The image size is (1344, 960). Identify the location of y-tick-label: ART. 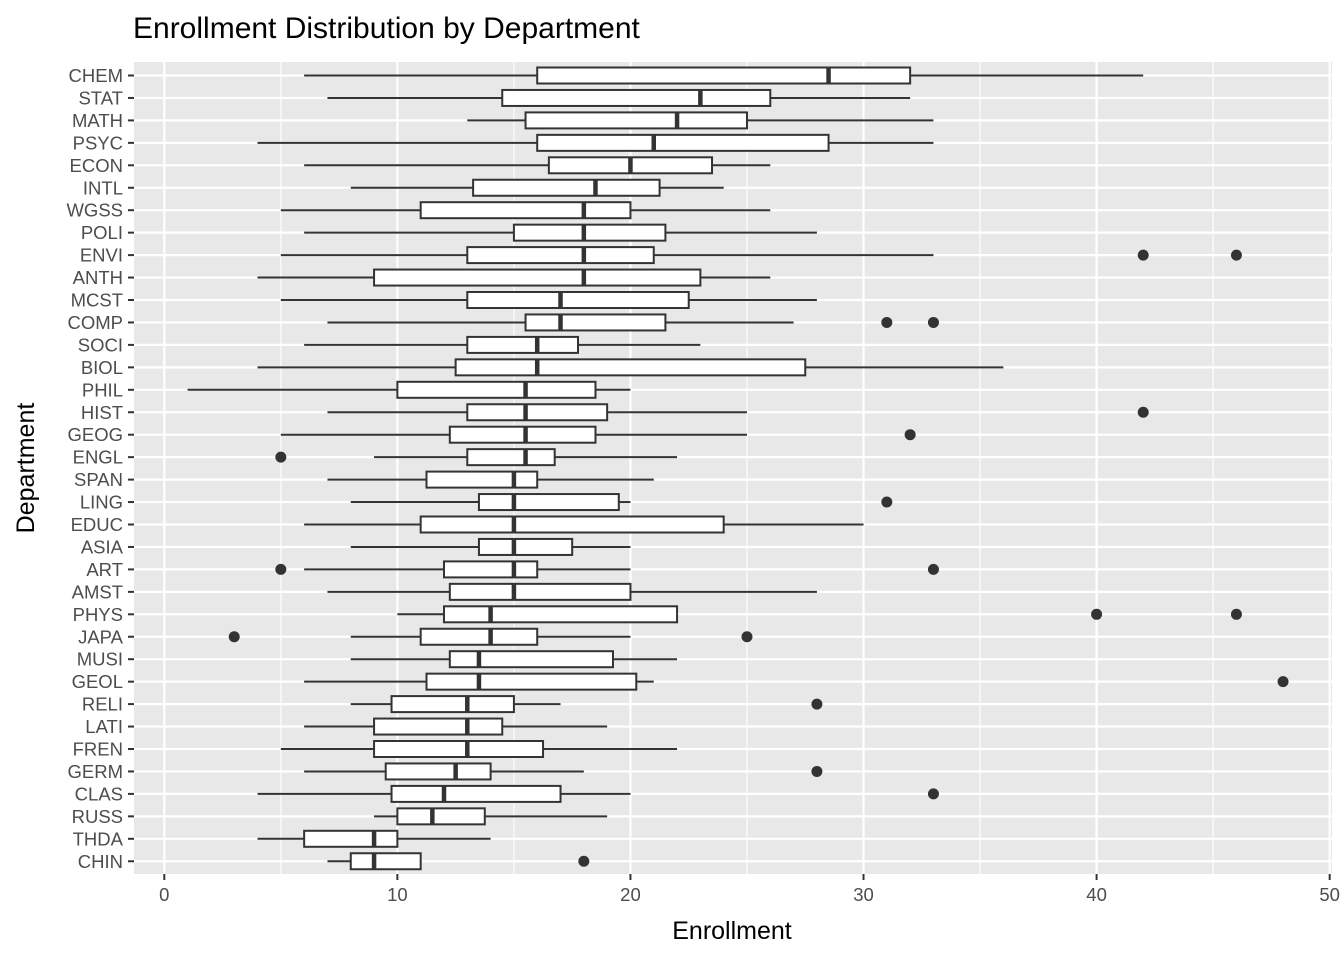
(104, 569).